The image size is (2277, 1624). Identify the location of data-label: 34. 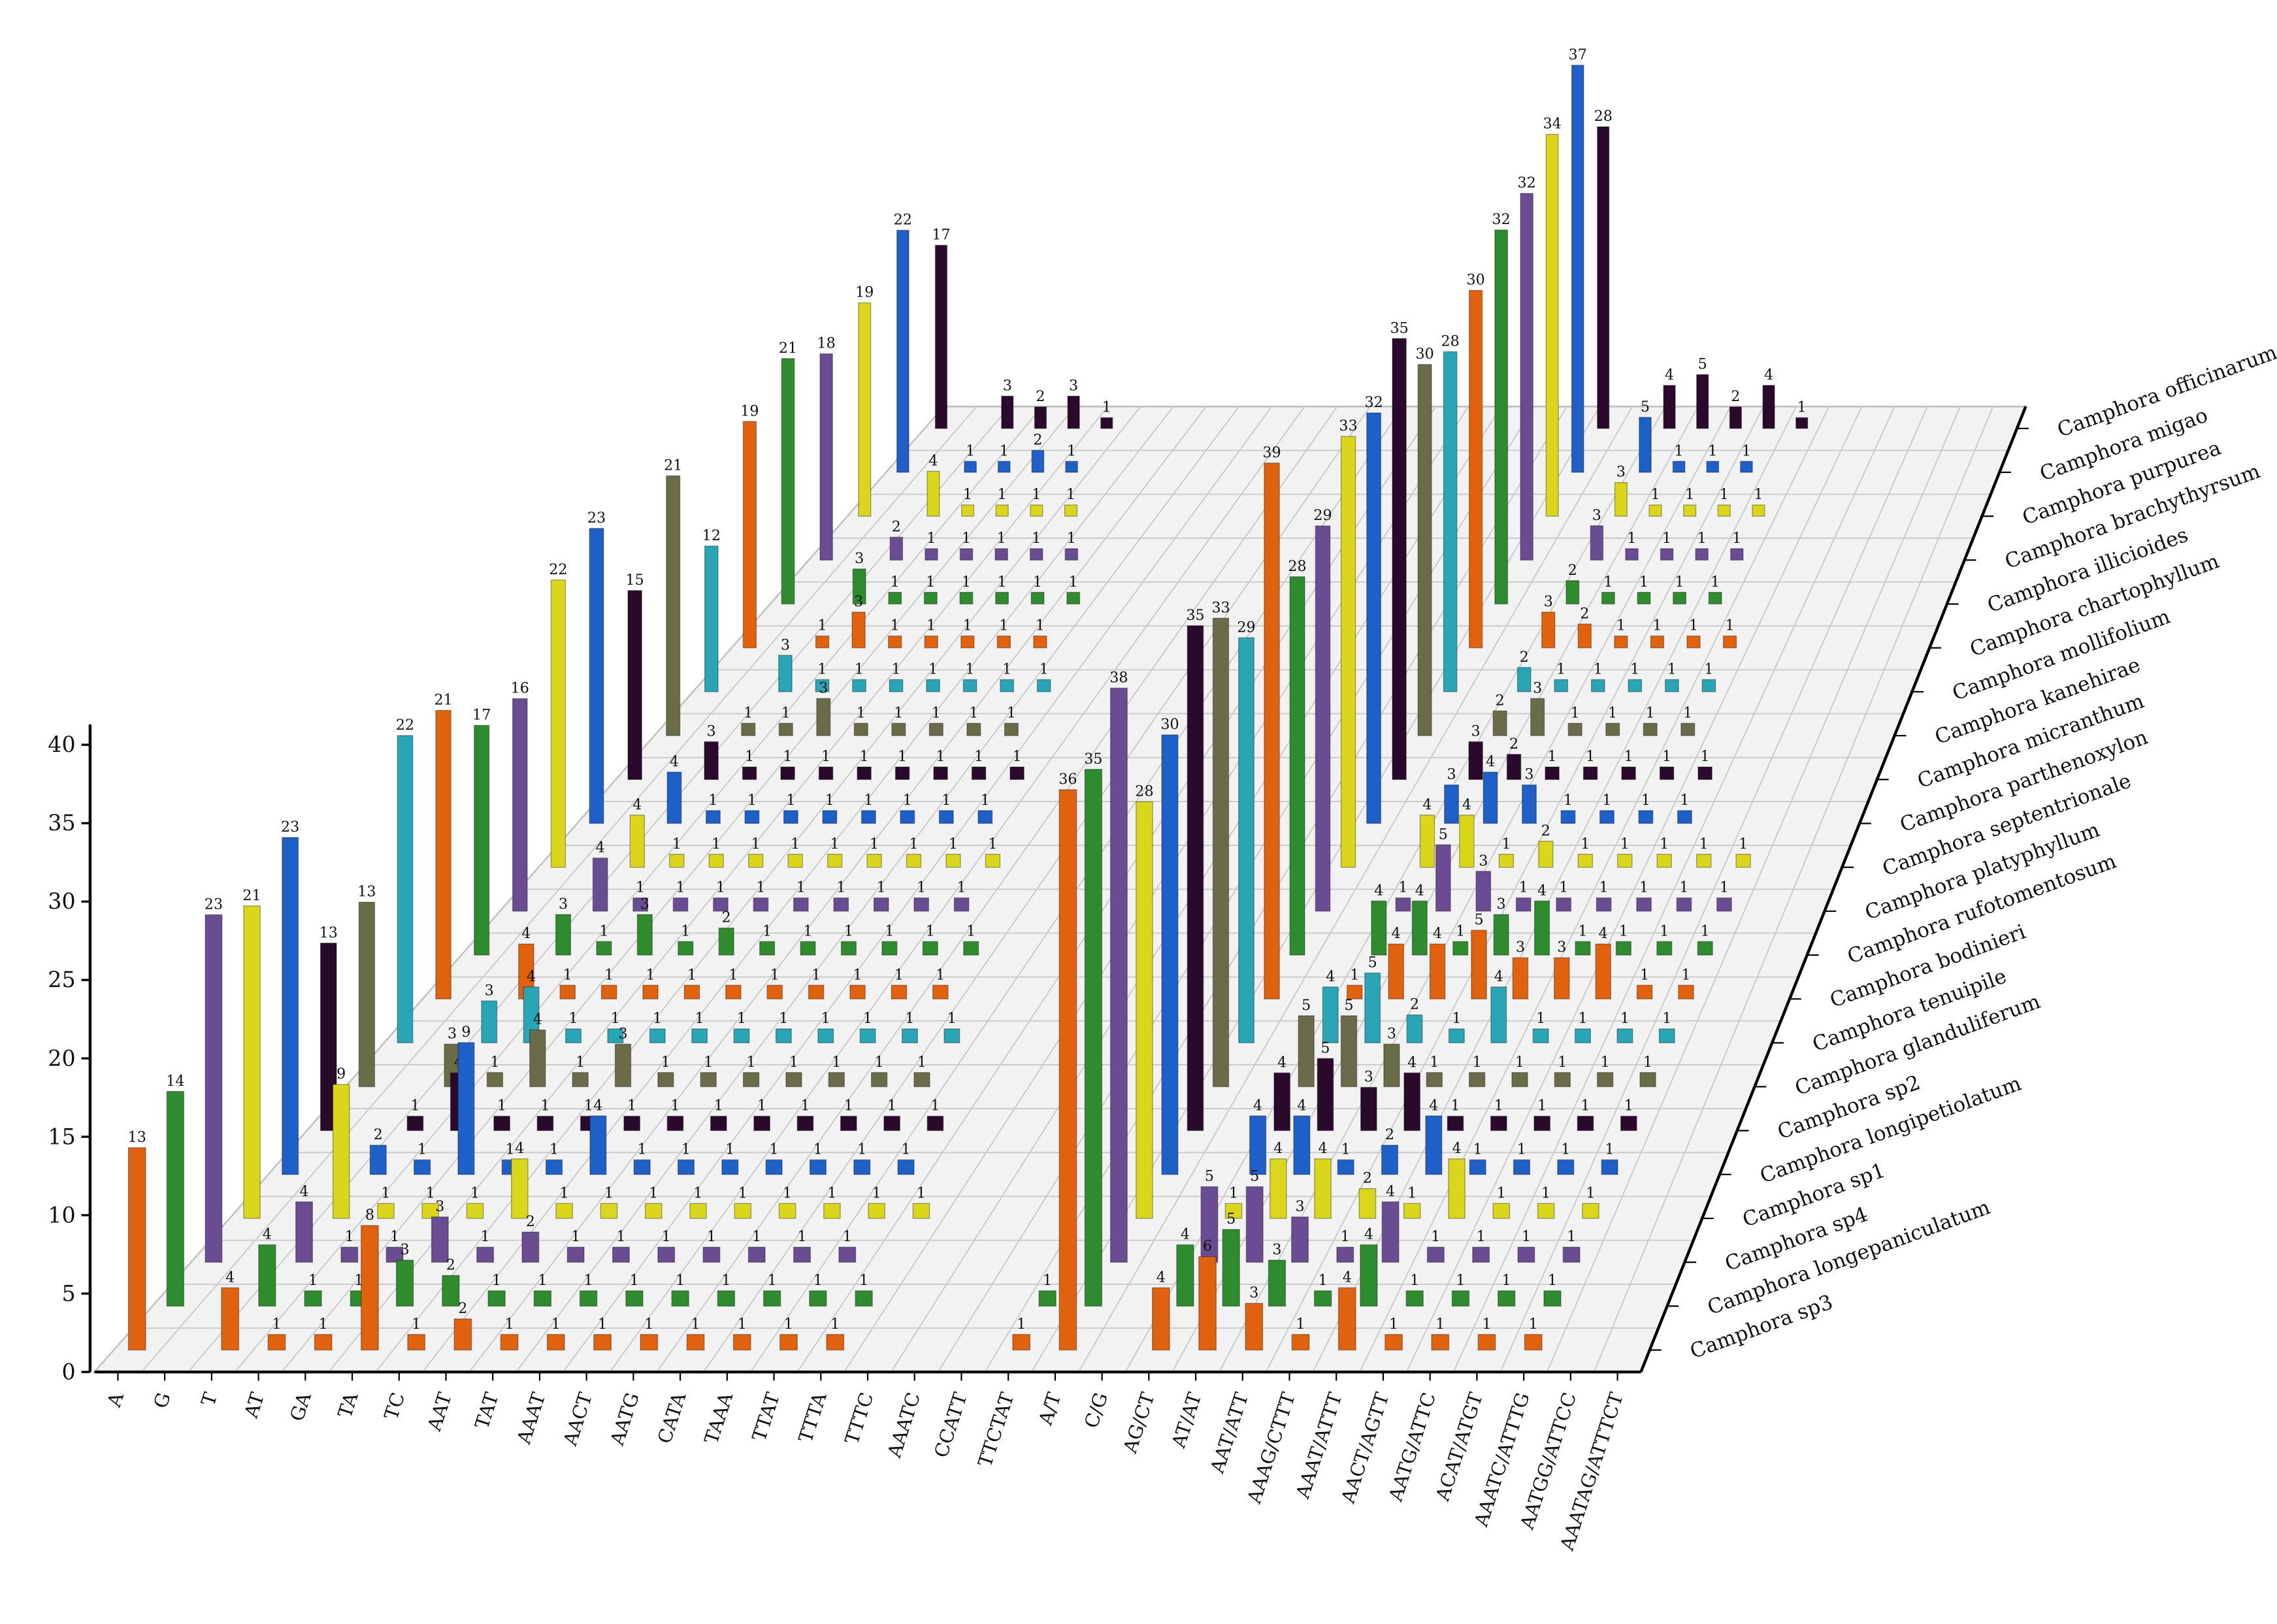
(1552, 124).